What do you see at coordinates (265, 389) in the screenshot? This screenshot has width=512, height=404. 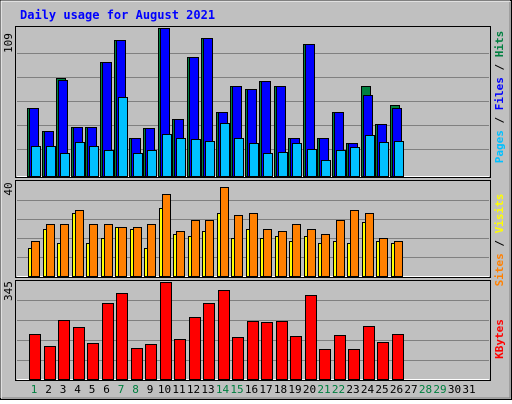 I see `day-label: 17` at bounding box center [265, 389].